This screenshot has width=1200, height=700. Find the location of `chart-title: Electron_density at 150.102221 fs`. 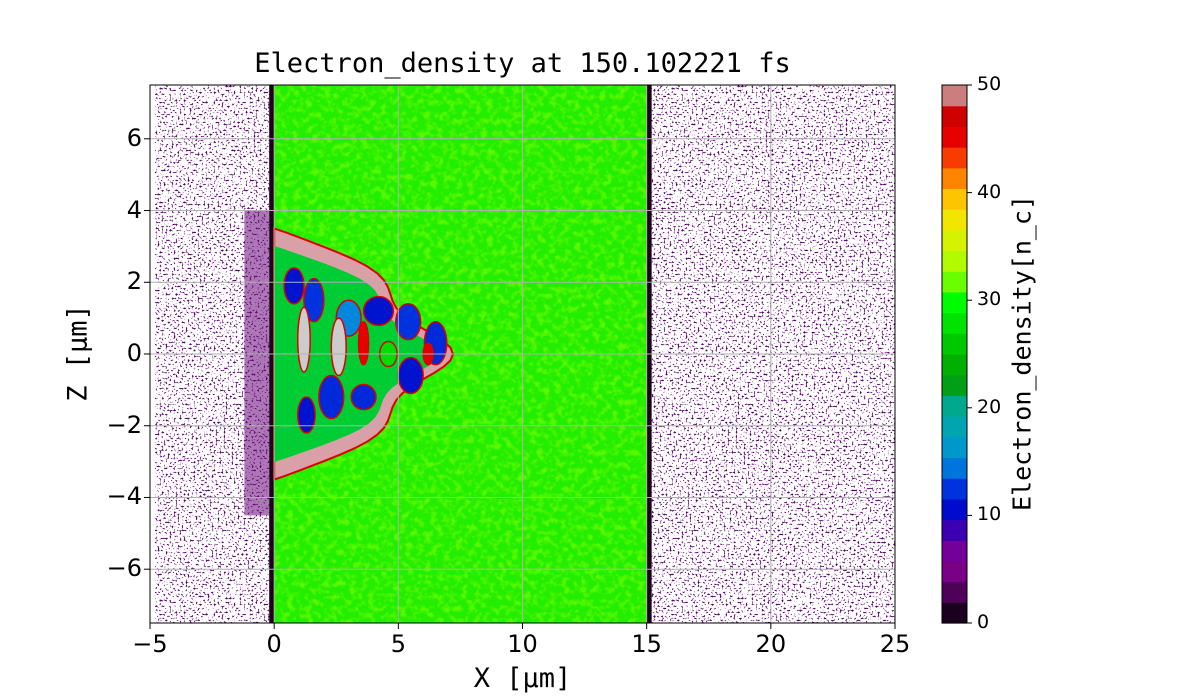

chart-title: Electron_density at 150.102221 fs is located at coordinates (522, 63).